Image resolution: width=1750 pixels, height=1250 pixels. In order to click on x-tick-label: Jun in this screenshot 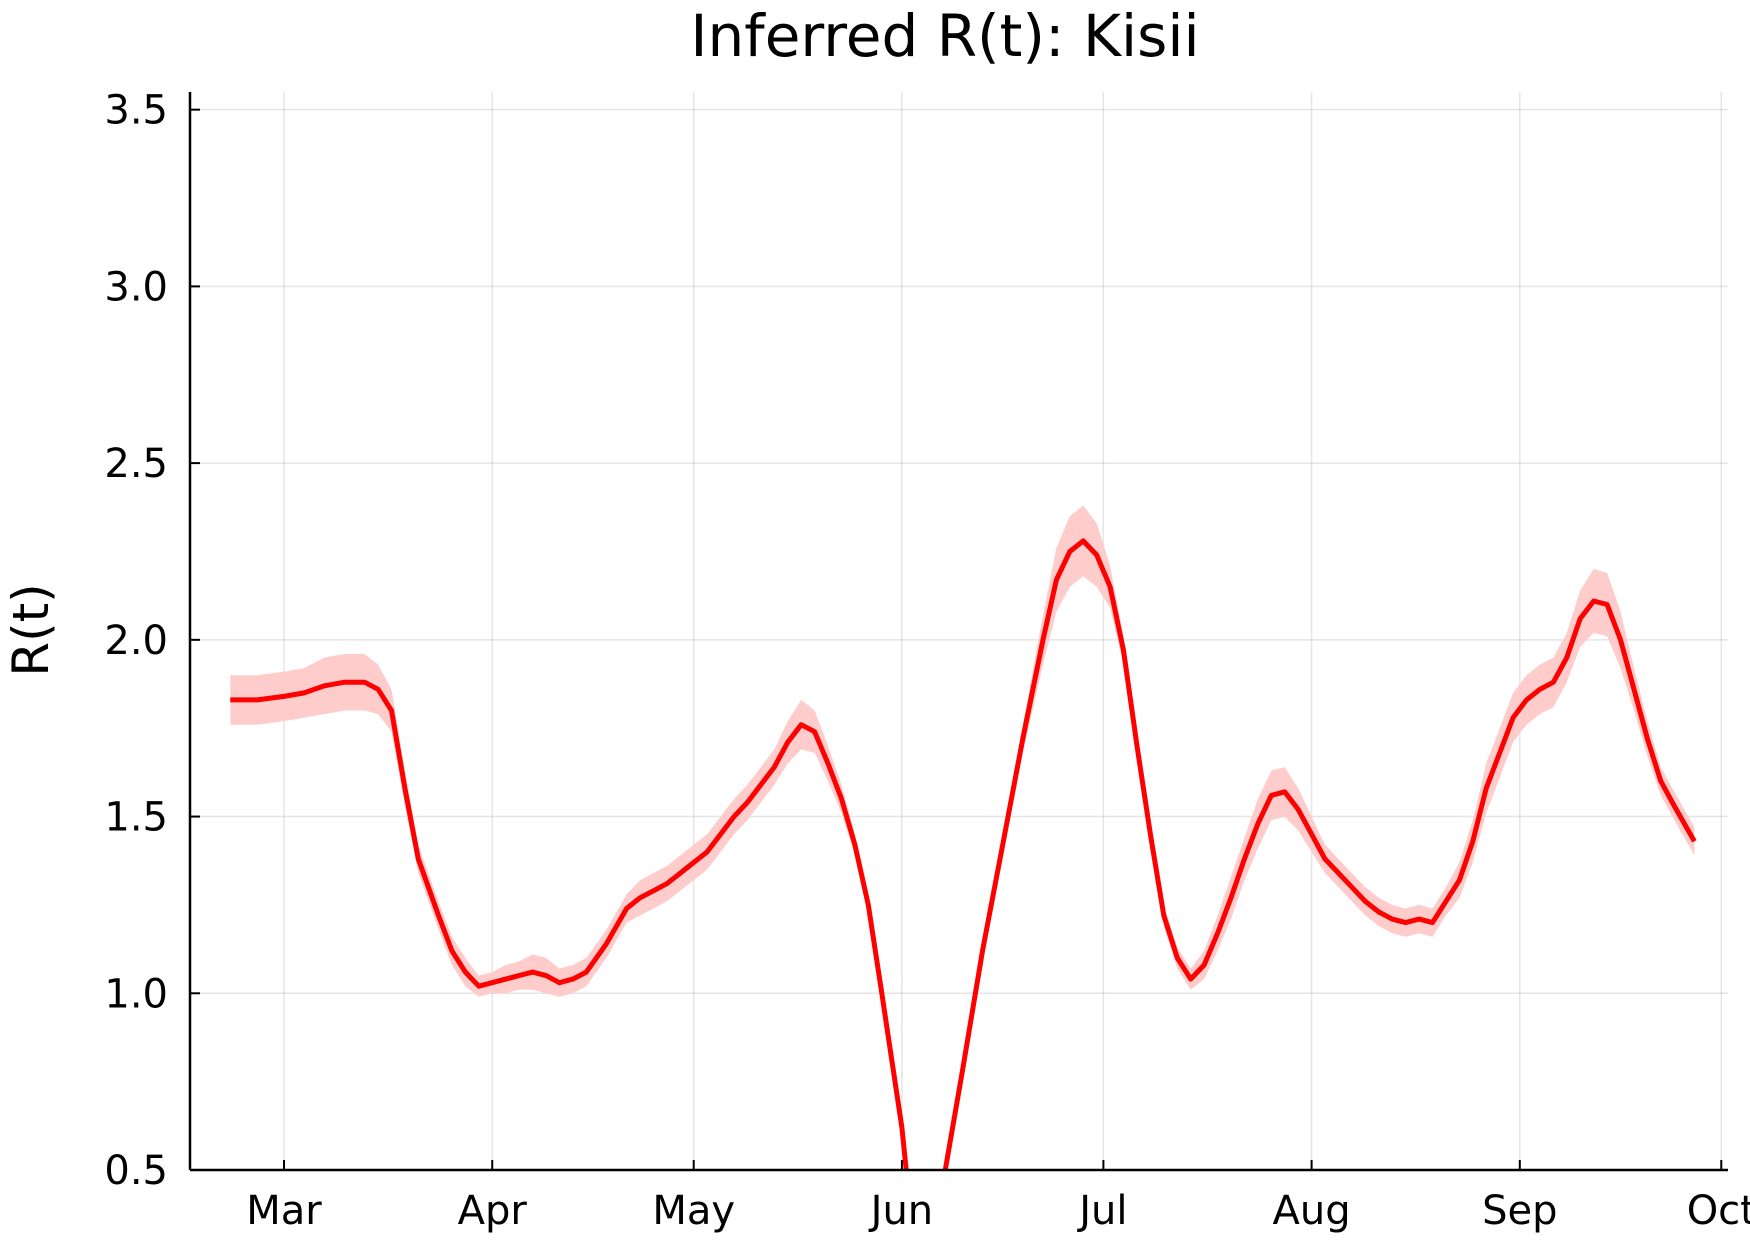, I will do `click(901, 1211)`.